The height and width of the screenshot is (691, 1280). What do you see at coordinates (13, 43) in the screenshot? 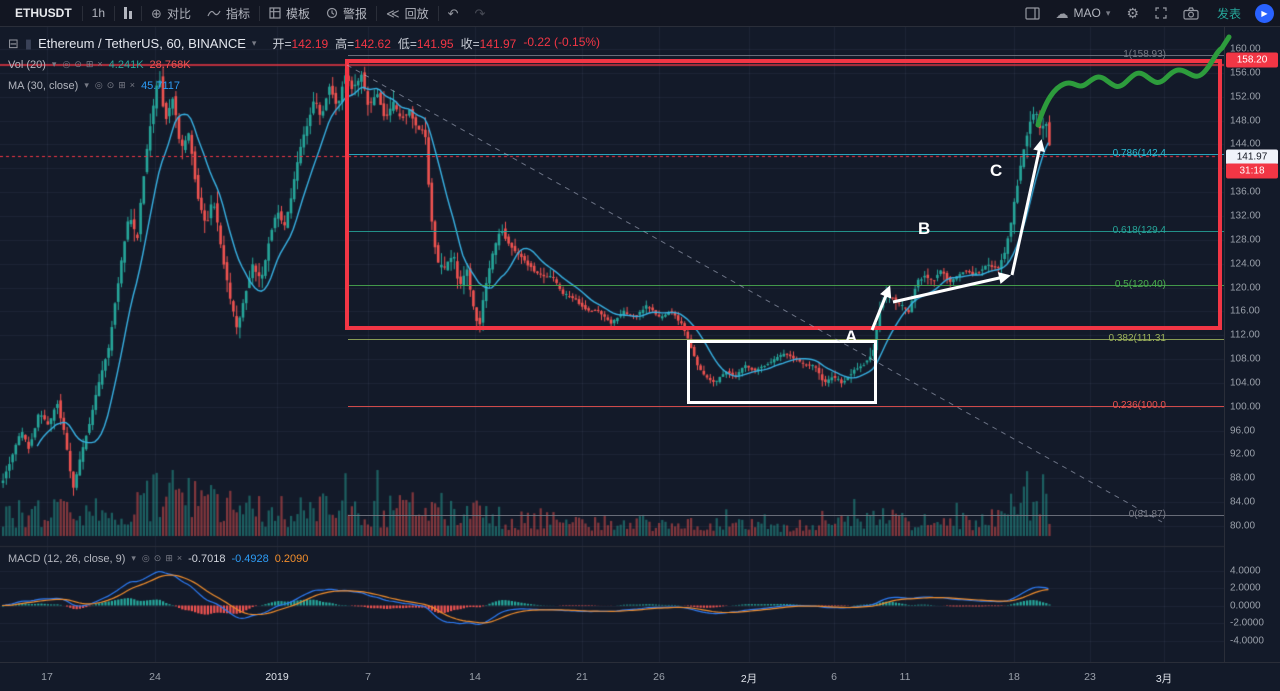
I see `window-icon: ⊟` at bounding box center [13, 43].